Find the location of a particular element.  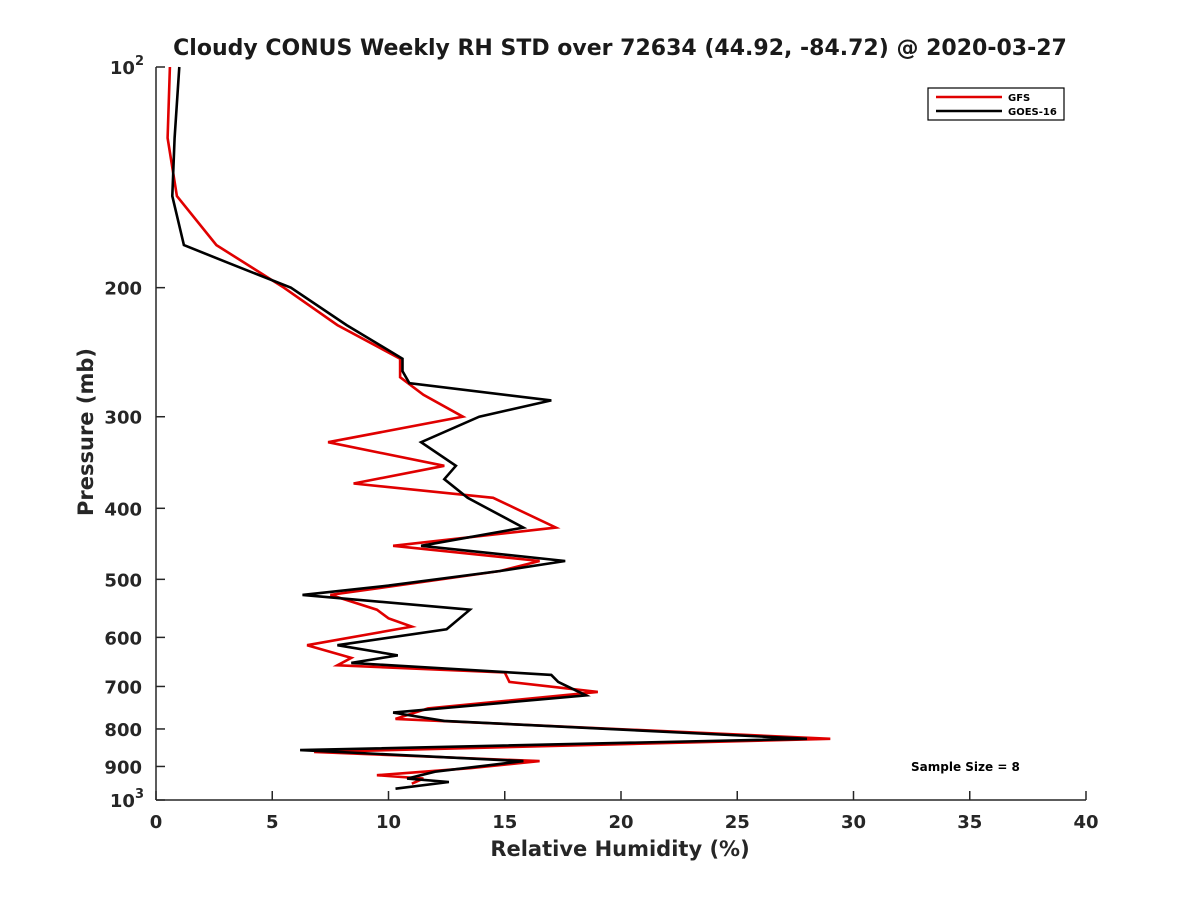

y-tick-label: 500 is located at coordinates (123, 580).